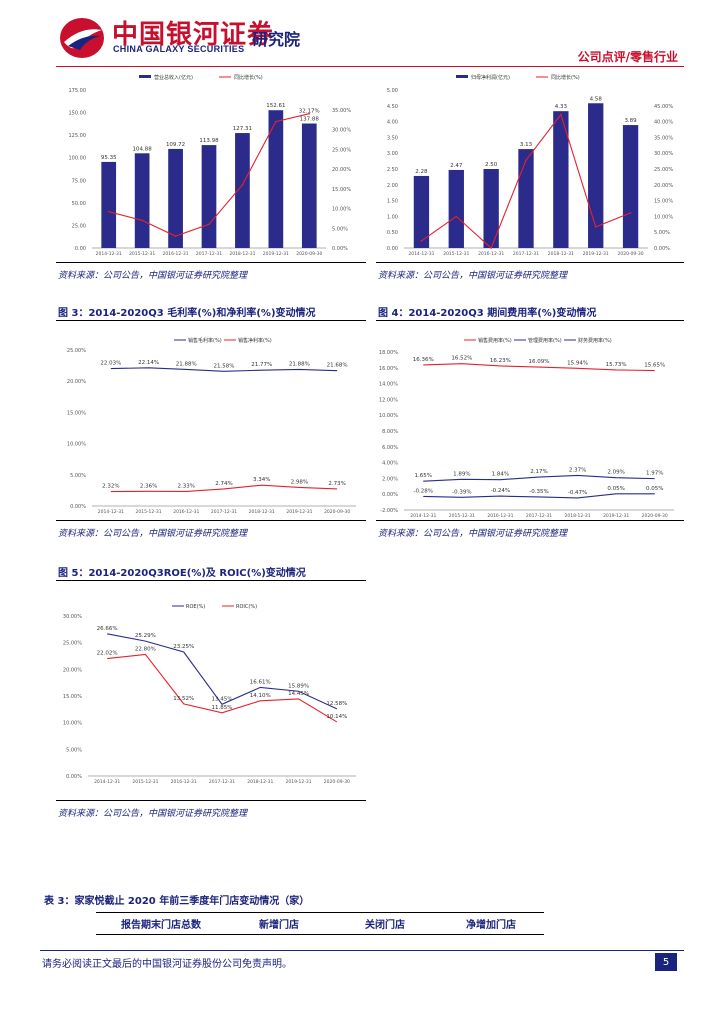 This screenshot has height=1024, width=724. What do you see at coordinates (79, 204) in the screenshot?
I see `y-left-tick: 50.00` at bounding box center [79, 204].